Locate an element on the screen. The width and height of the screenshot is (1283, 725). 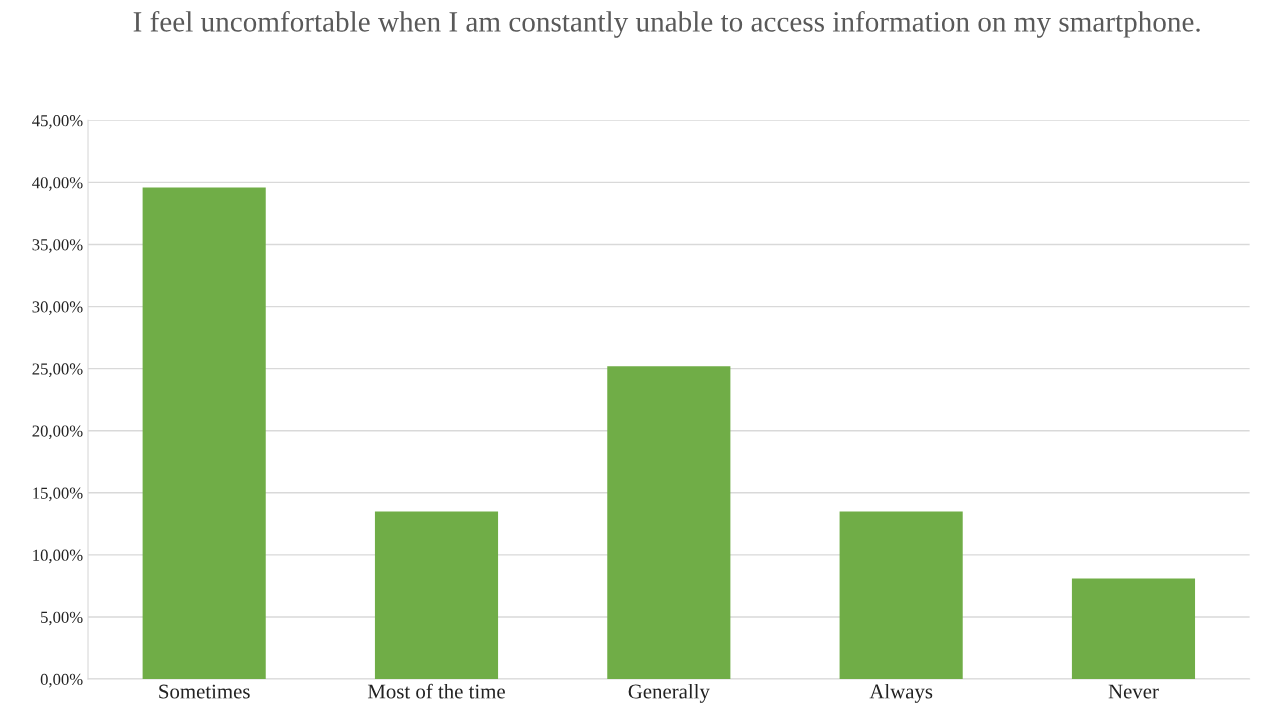
x-tick-label: Never is located at coordinates (1133, 691).